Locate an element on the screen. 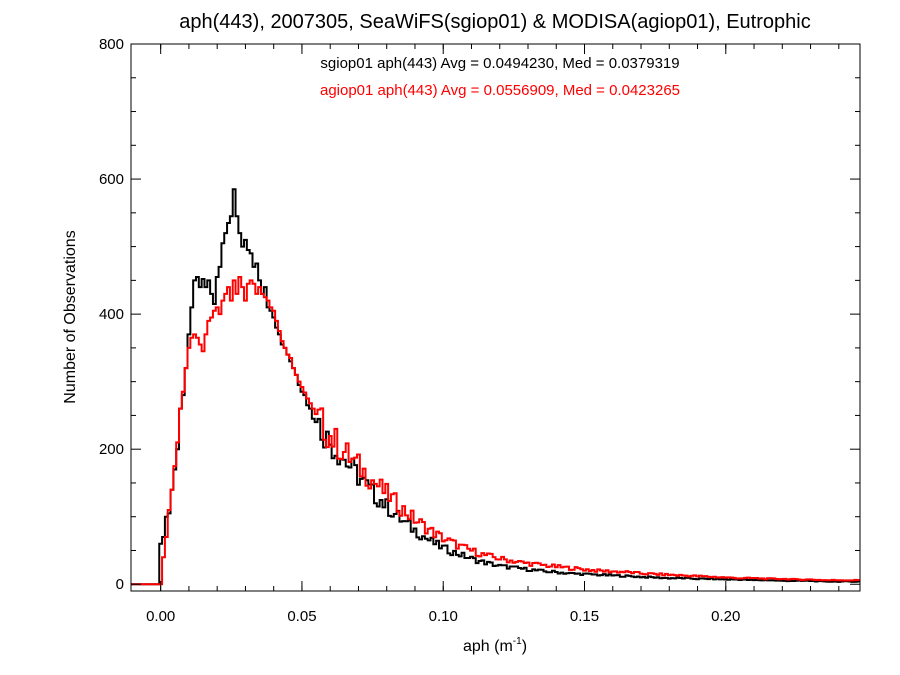  y-tick-label: 600 is located at coordinates (111, 179).